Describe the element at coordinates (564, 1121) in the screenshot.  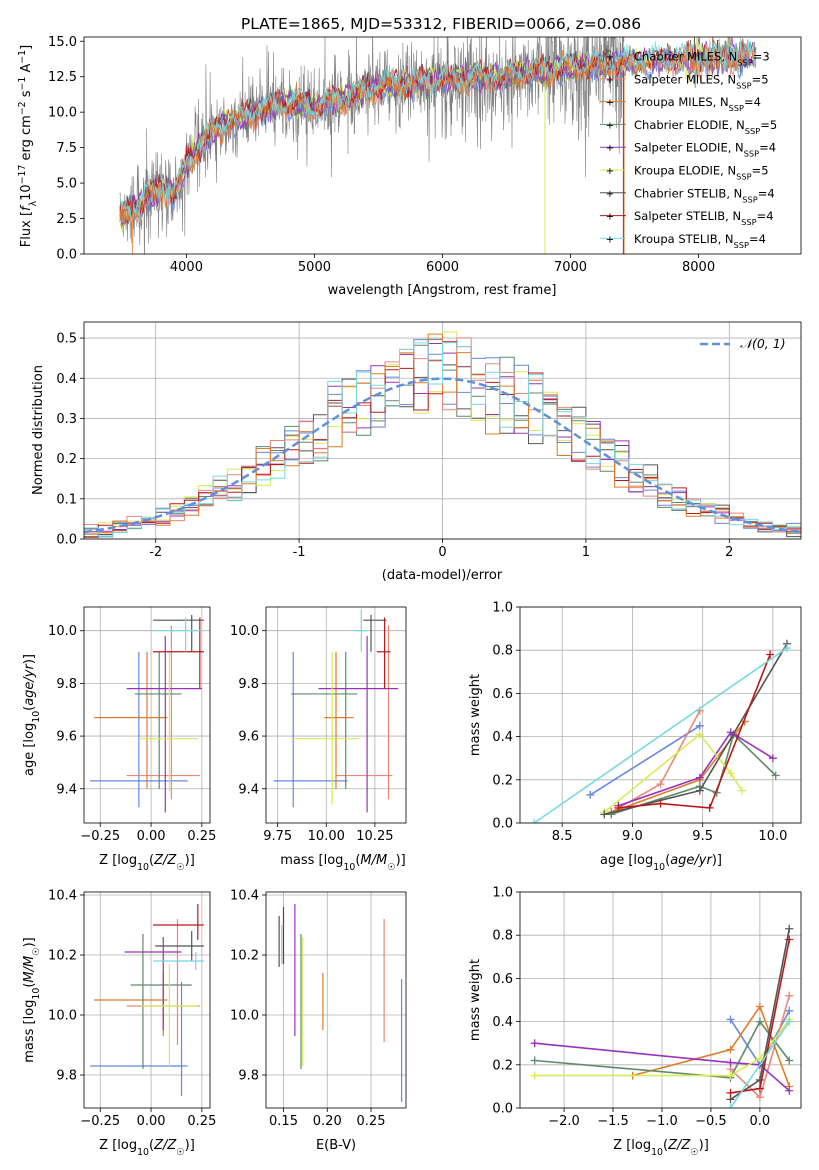
I see `x-tick-label: −2.0` at that location.